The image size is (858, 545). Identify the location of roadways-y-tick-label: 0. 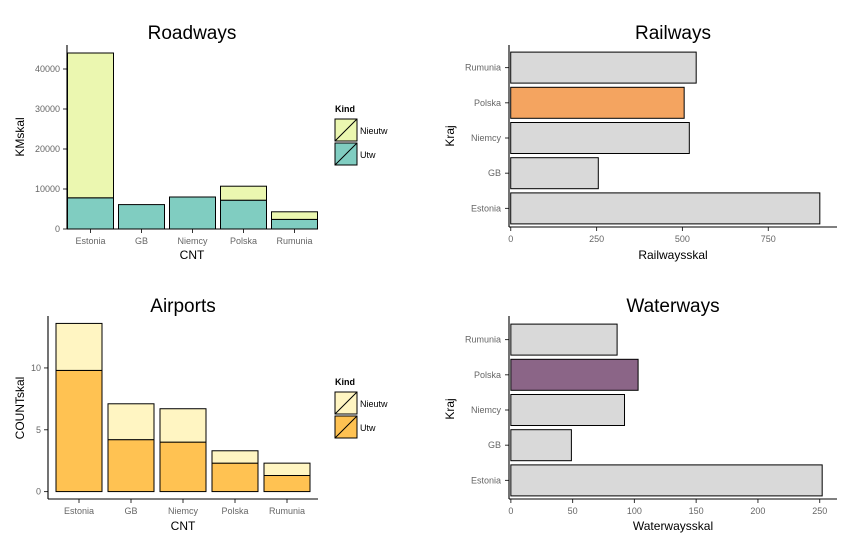
(57, 229).